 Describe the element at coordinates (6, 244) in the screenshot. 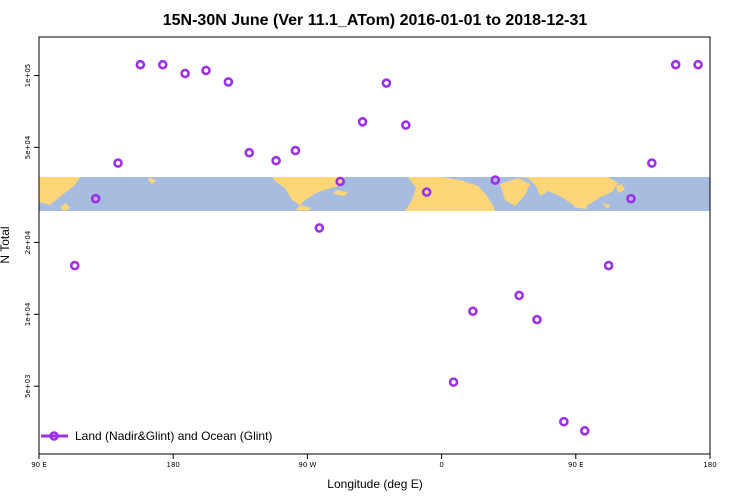

I see `y-axis-label: N Total` at that location.